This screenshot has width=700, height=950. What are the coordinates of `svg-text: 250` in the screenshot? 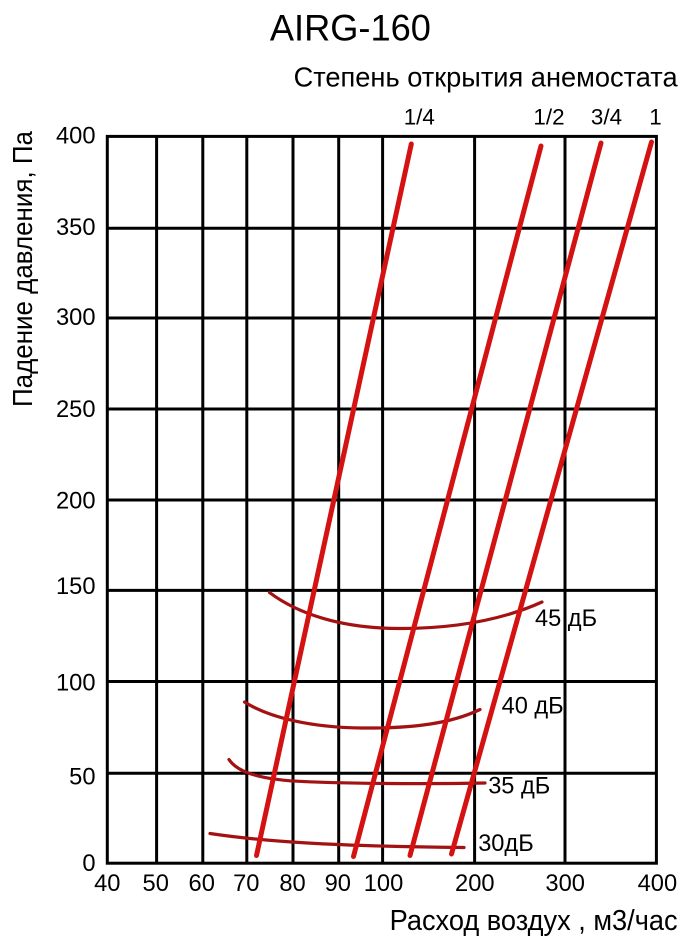 It's located at (76, 410).